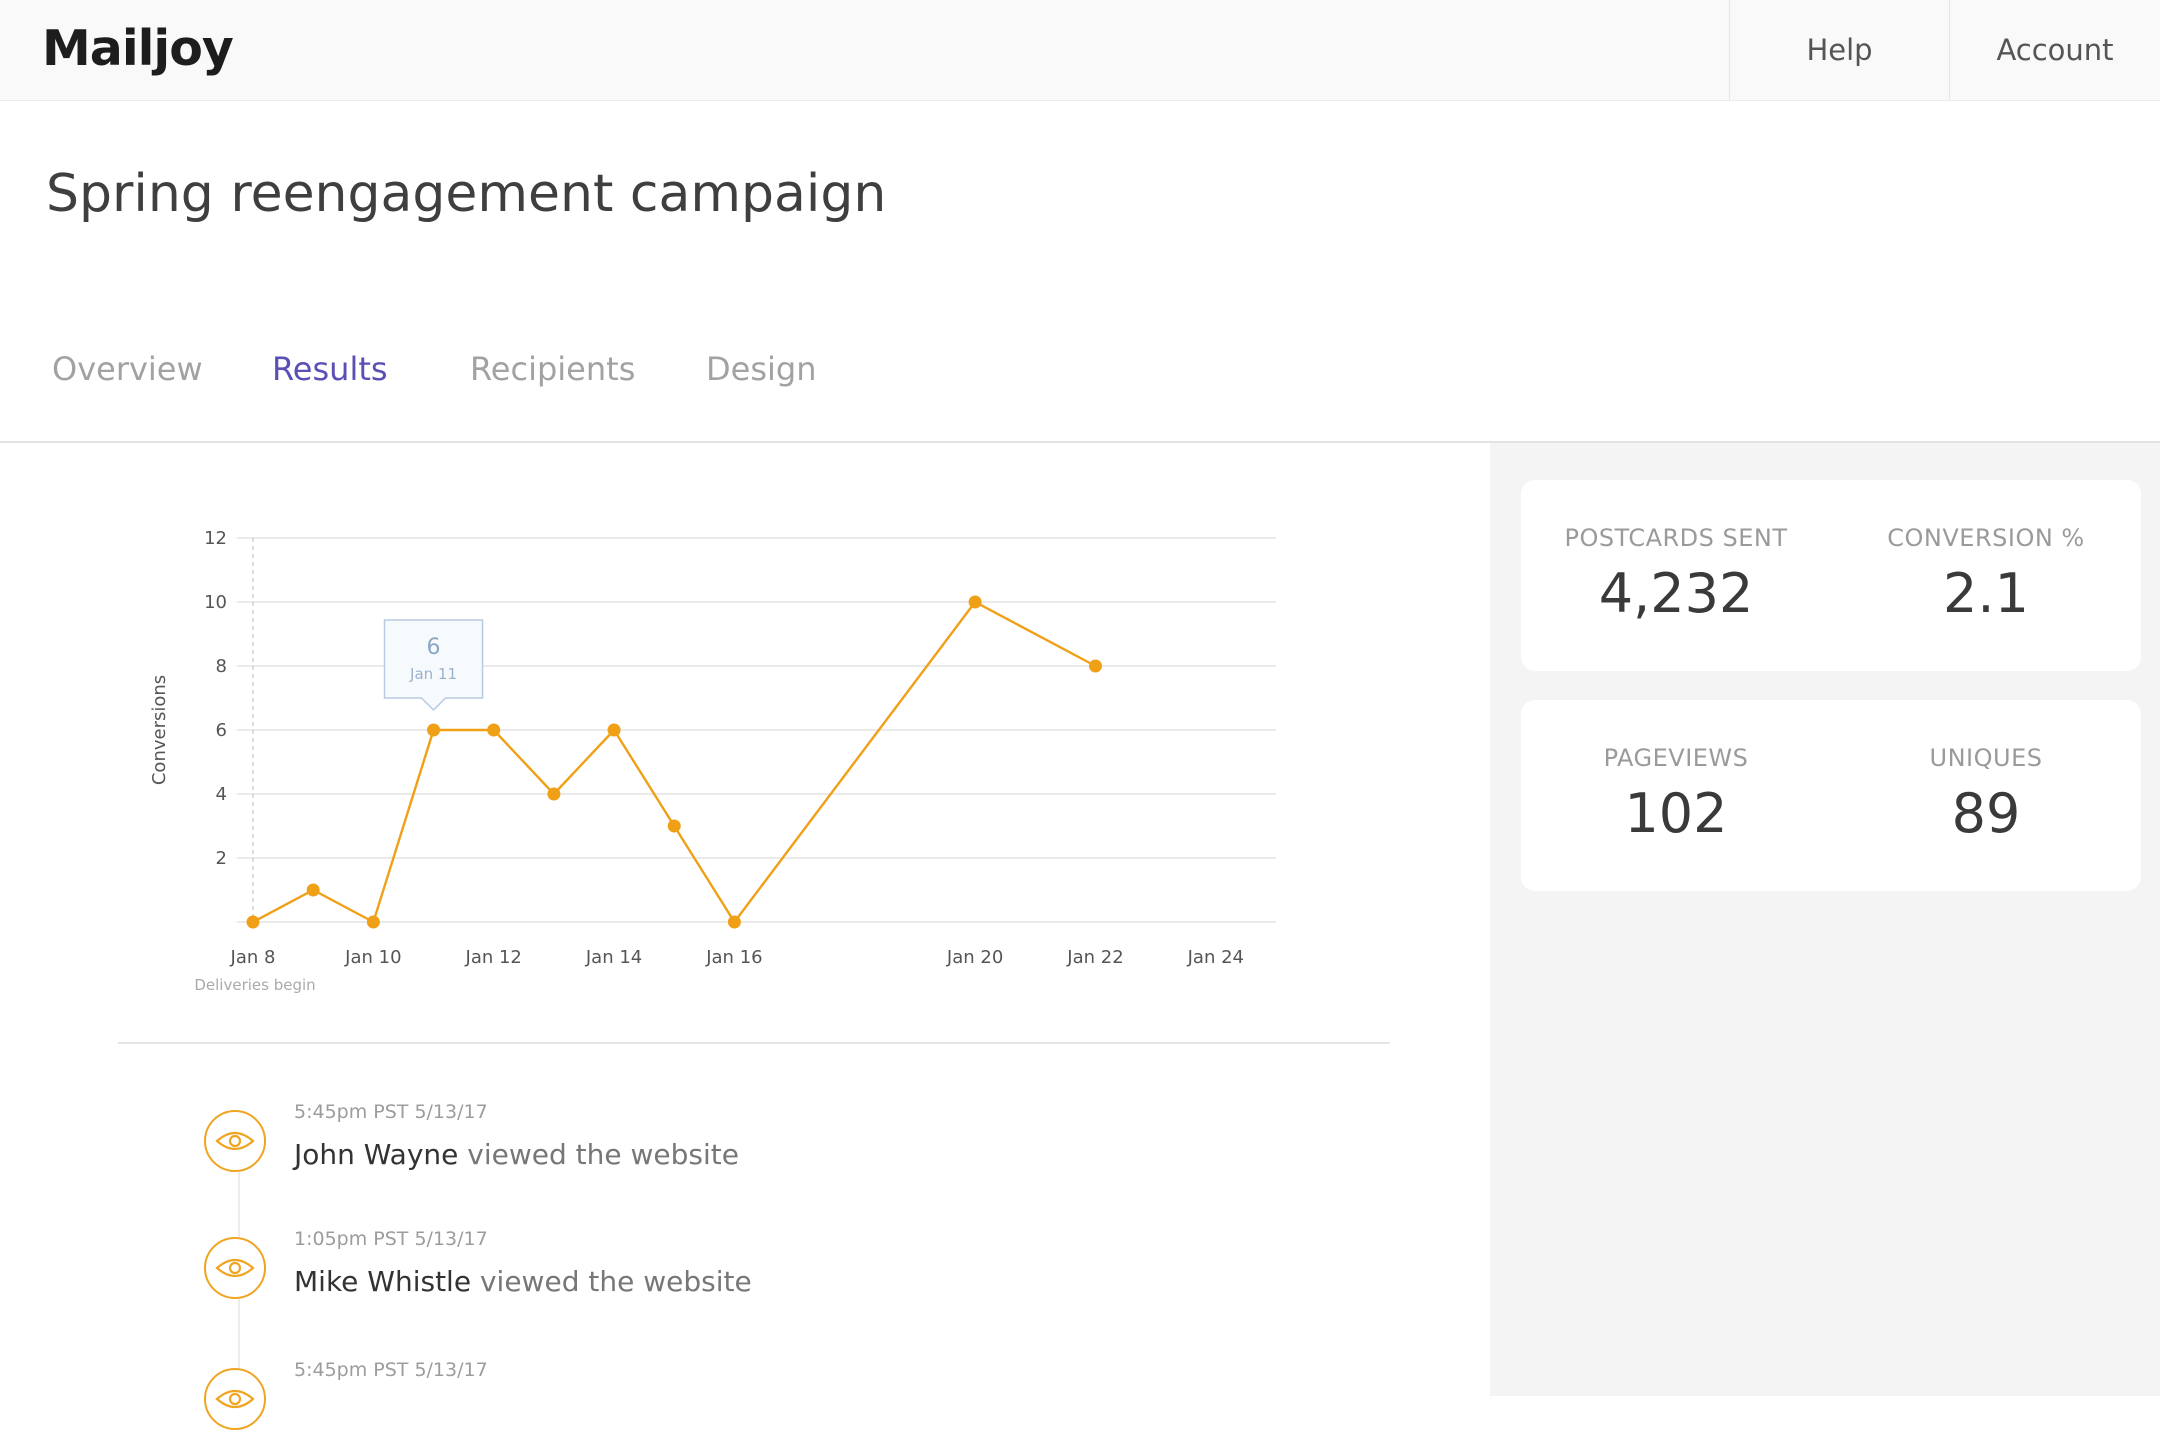 The image size is (2160, 1430). Describe the element at coordinates (1676, 538) in the screenshot. I see `stat-label: POSTCARDS SENT` at that location.